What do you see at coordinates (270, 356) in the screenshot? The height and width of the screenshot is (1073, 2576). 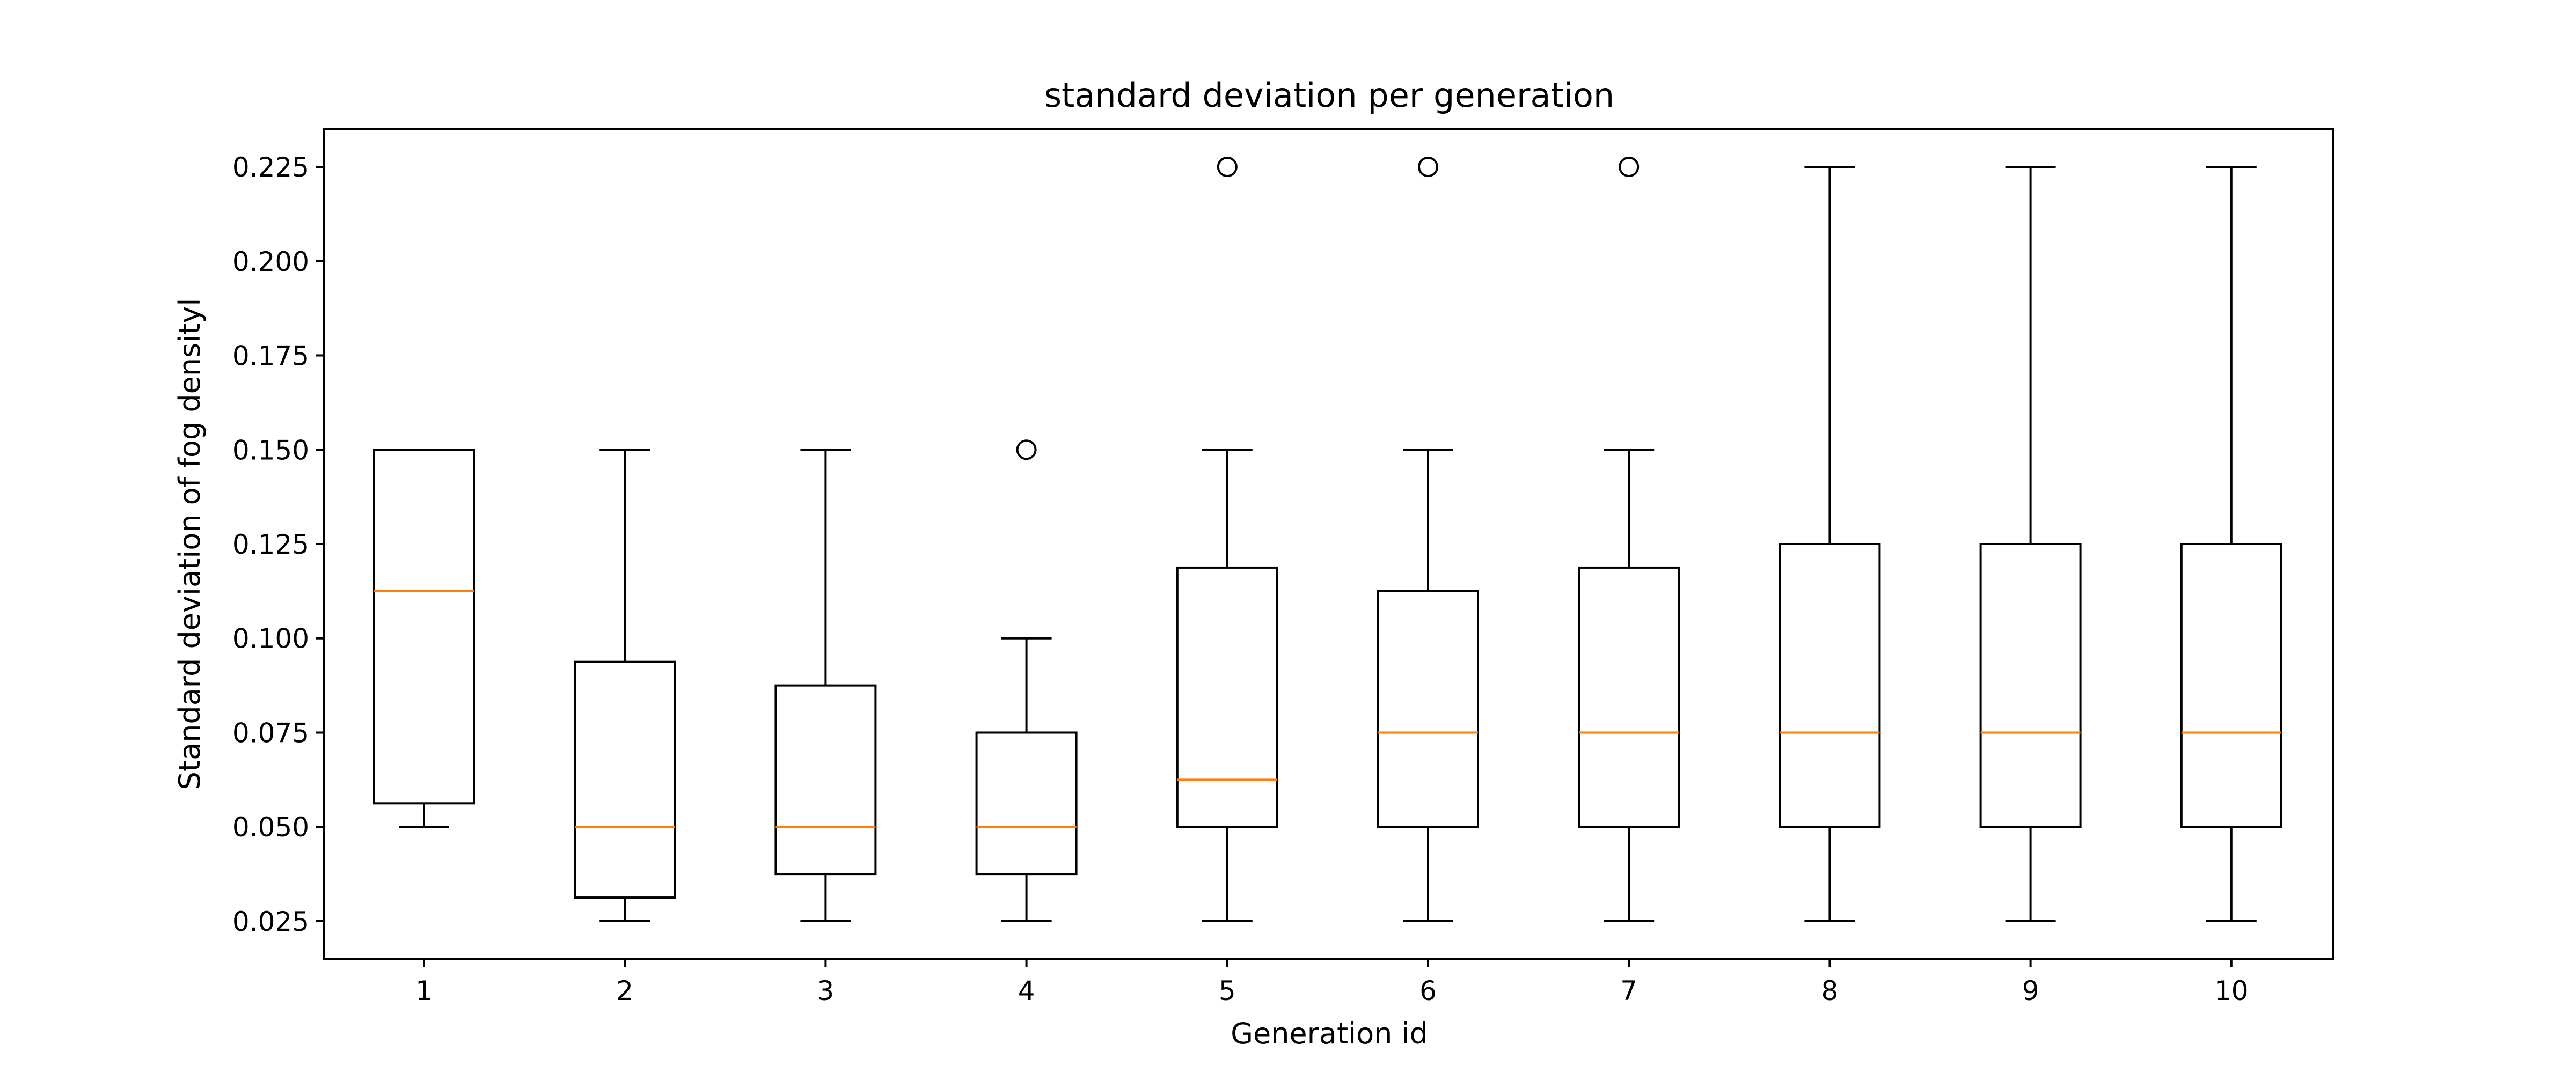 I see `y-tick-label: 0.175` at bounding box center [270, 356].